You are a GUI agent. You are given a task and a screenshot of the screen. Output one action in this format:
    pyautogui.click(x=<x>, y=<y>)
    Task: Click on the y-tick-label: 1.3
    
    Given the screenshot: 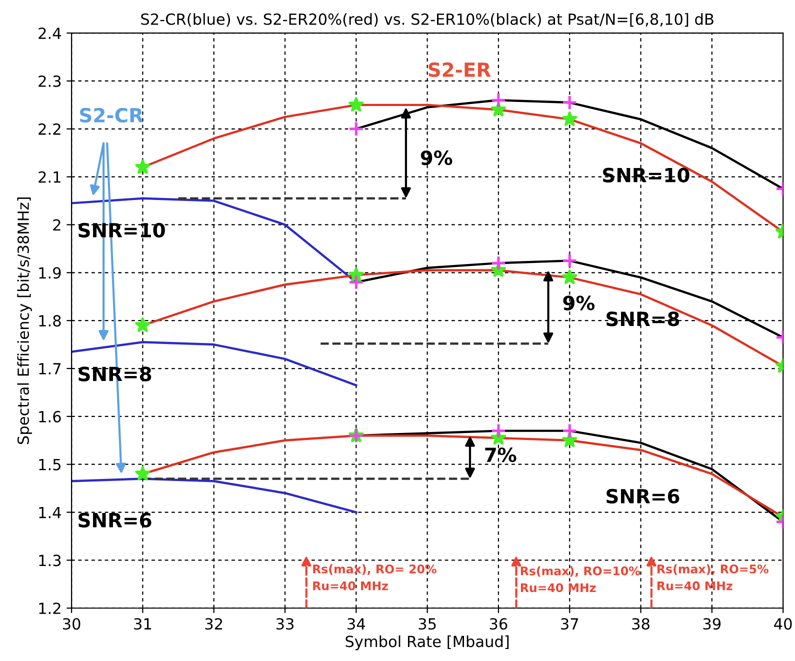 What is the action you would take?
    pyautogui.click(x=50, y=560)
    